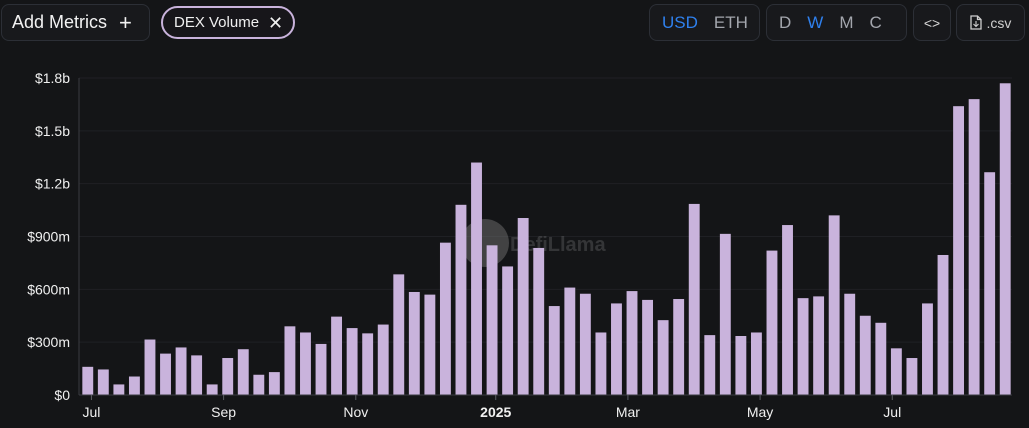  Describe the element at coordinates (836, 22) in the screenshot. I see `period-toggle: D W M C` at that location.